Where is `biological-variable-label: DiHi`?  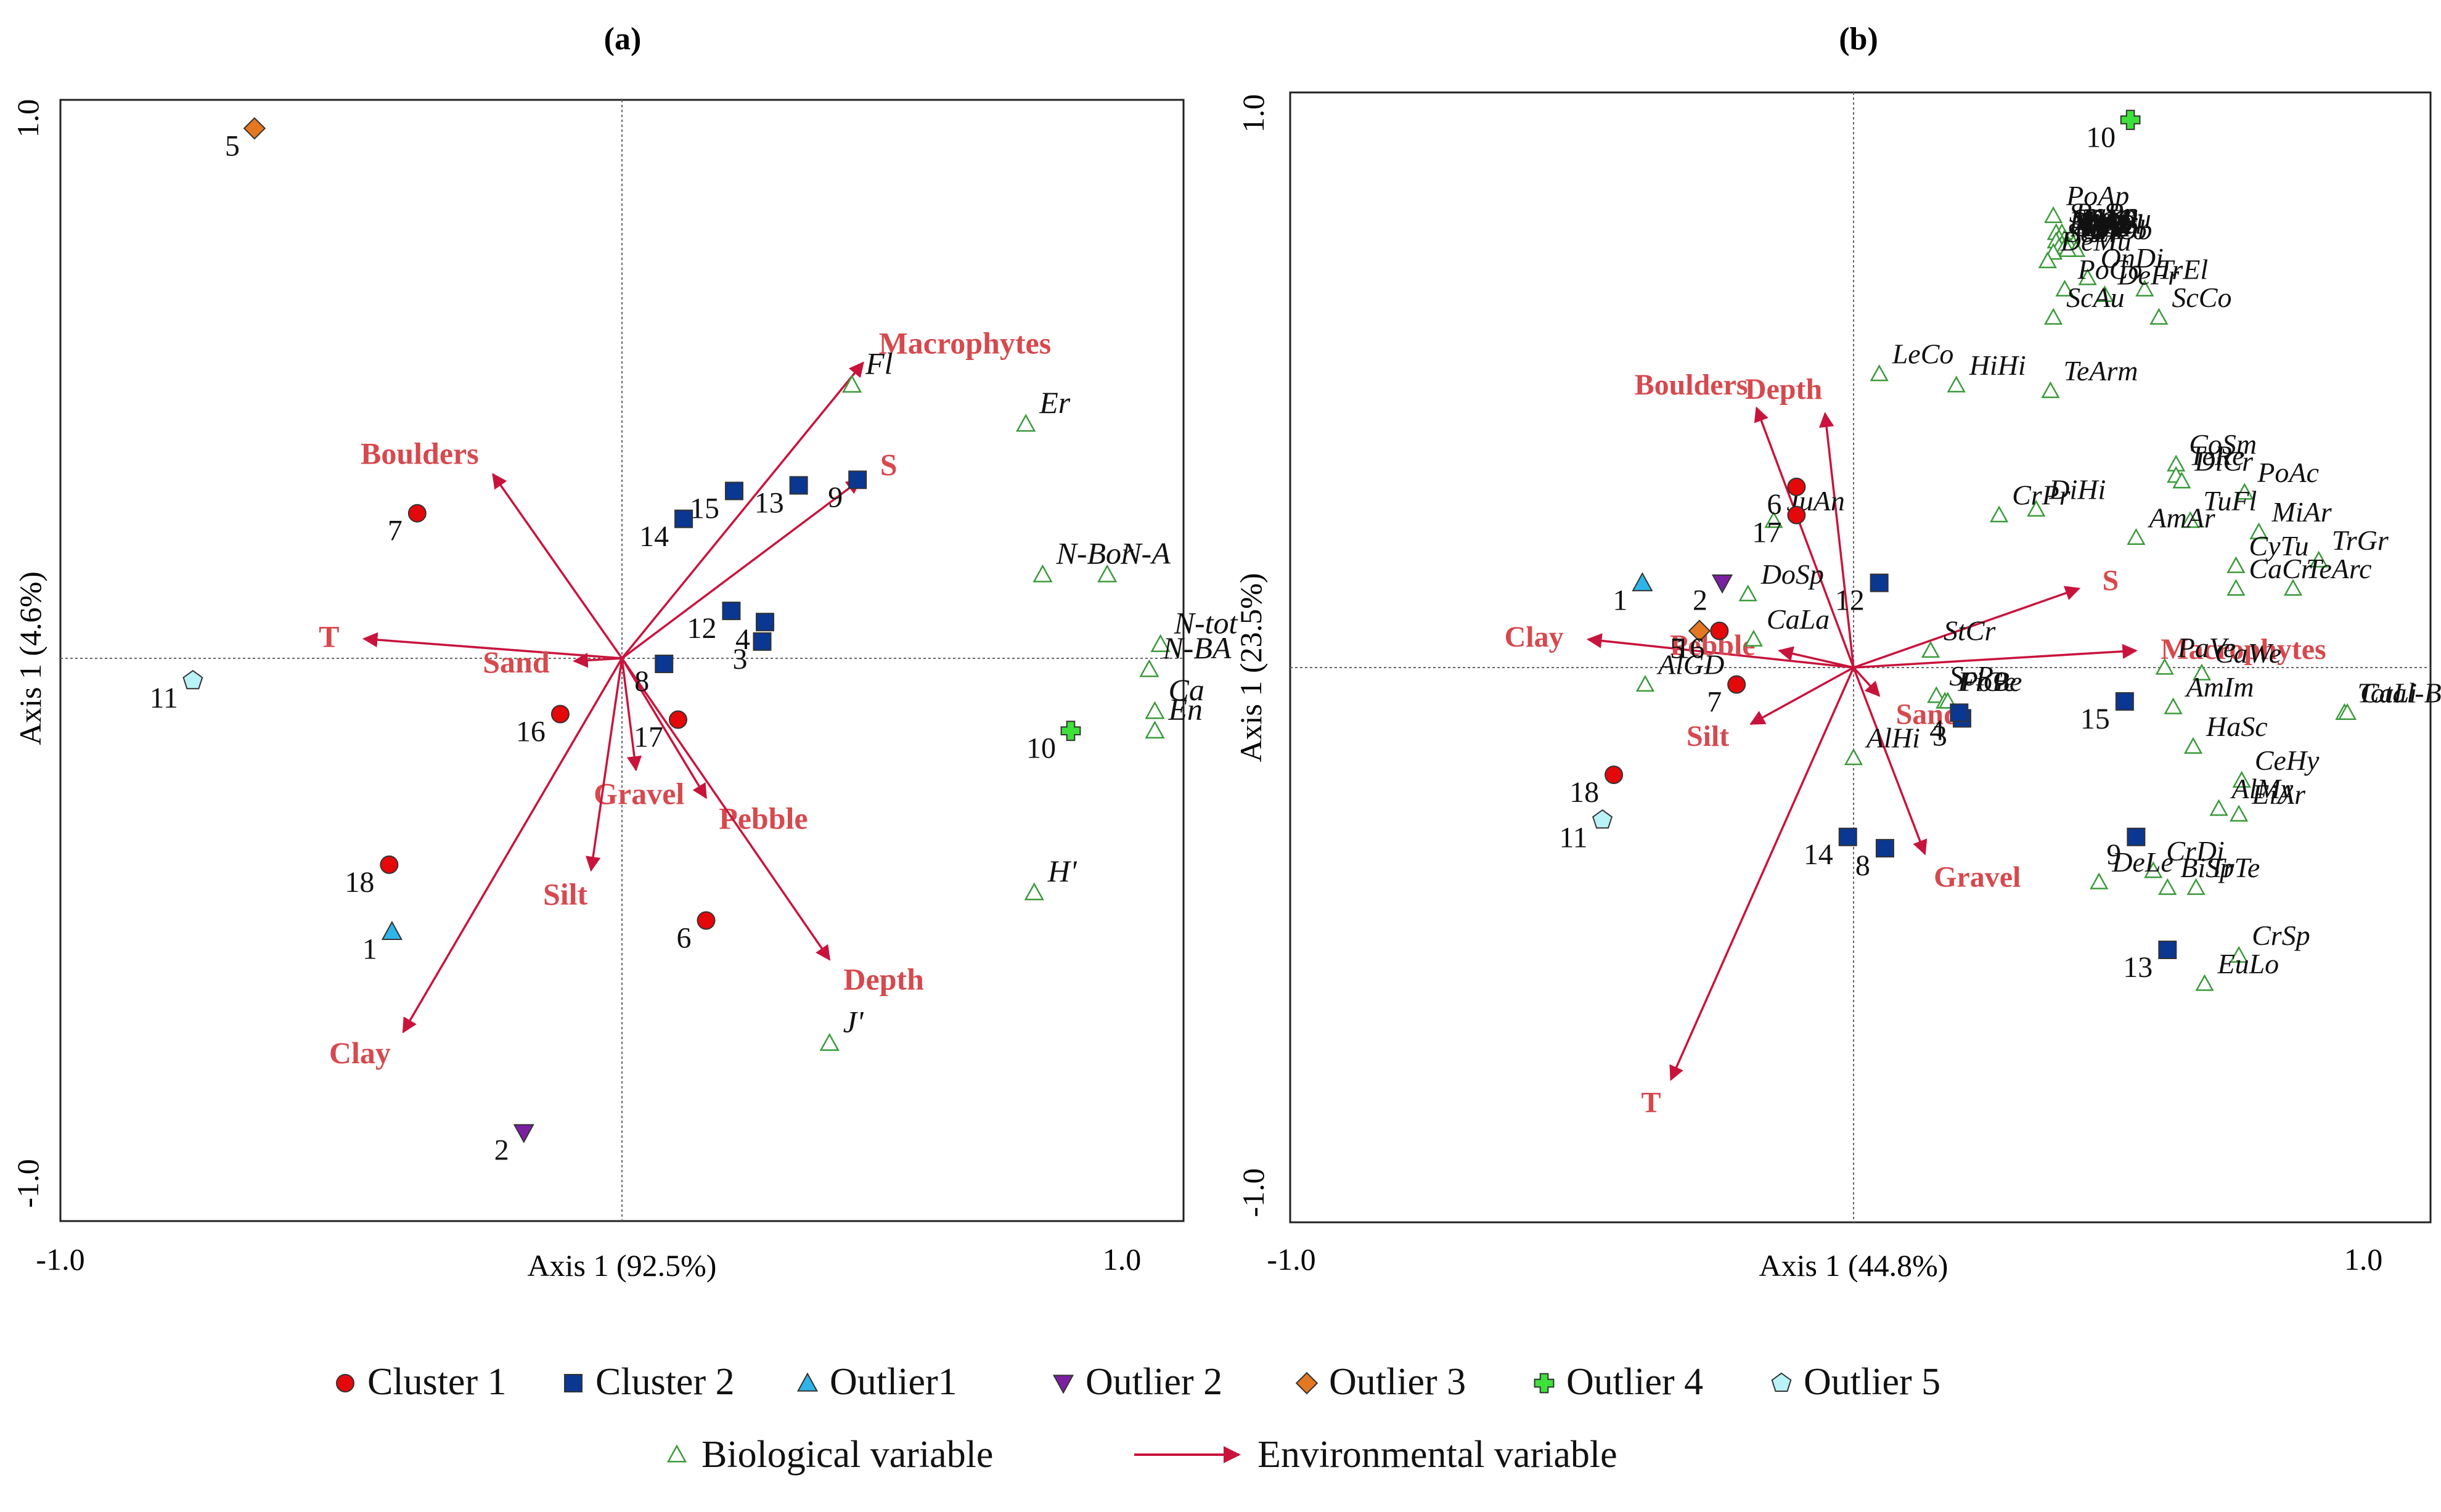
biological-variable-label: DiHi is located at coordinates (2077, 490).